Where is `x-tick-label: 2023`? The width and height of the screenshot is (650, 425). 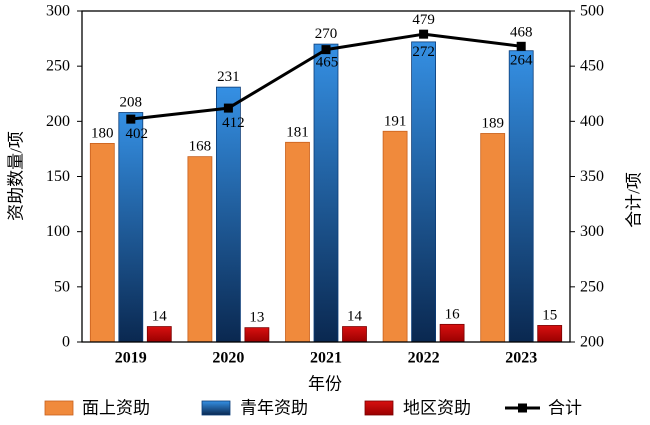
x-tick-label: 2023 is located at coordinates (521, 358).